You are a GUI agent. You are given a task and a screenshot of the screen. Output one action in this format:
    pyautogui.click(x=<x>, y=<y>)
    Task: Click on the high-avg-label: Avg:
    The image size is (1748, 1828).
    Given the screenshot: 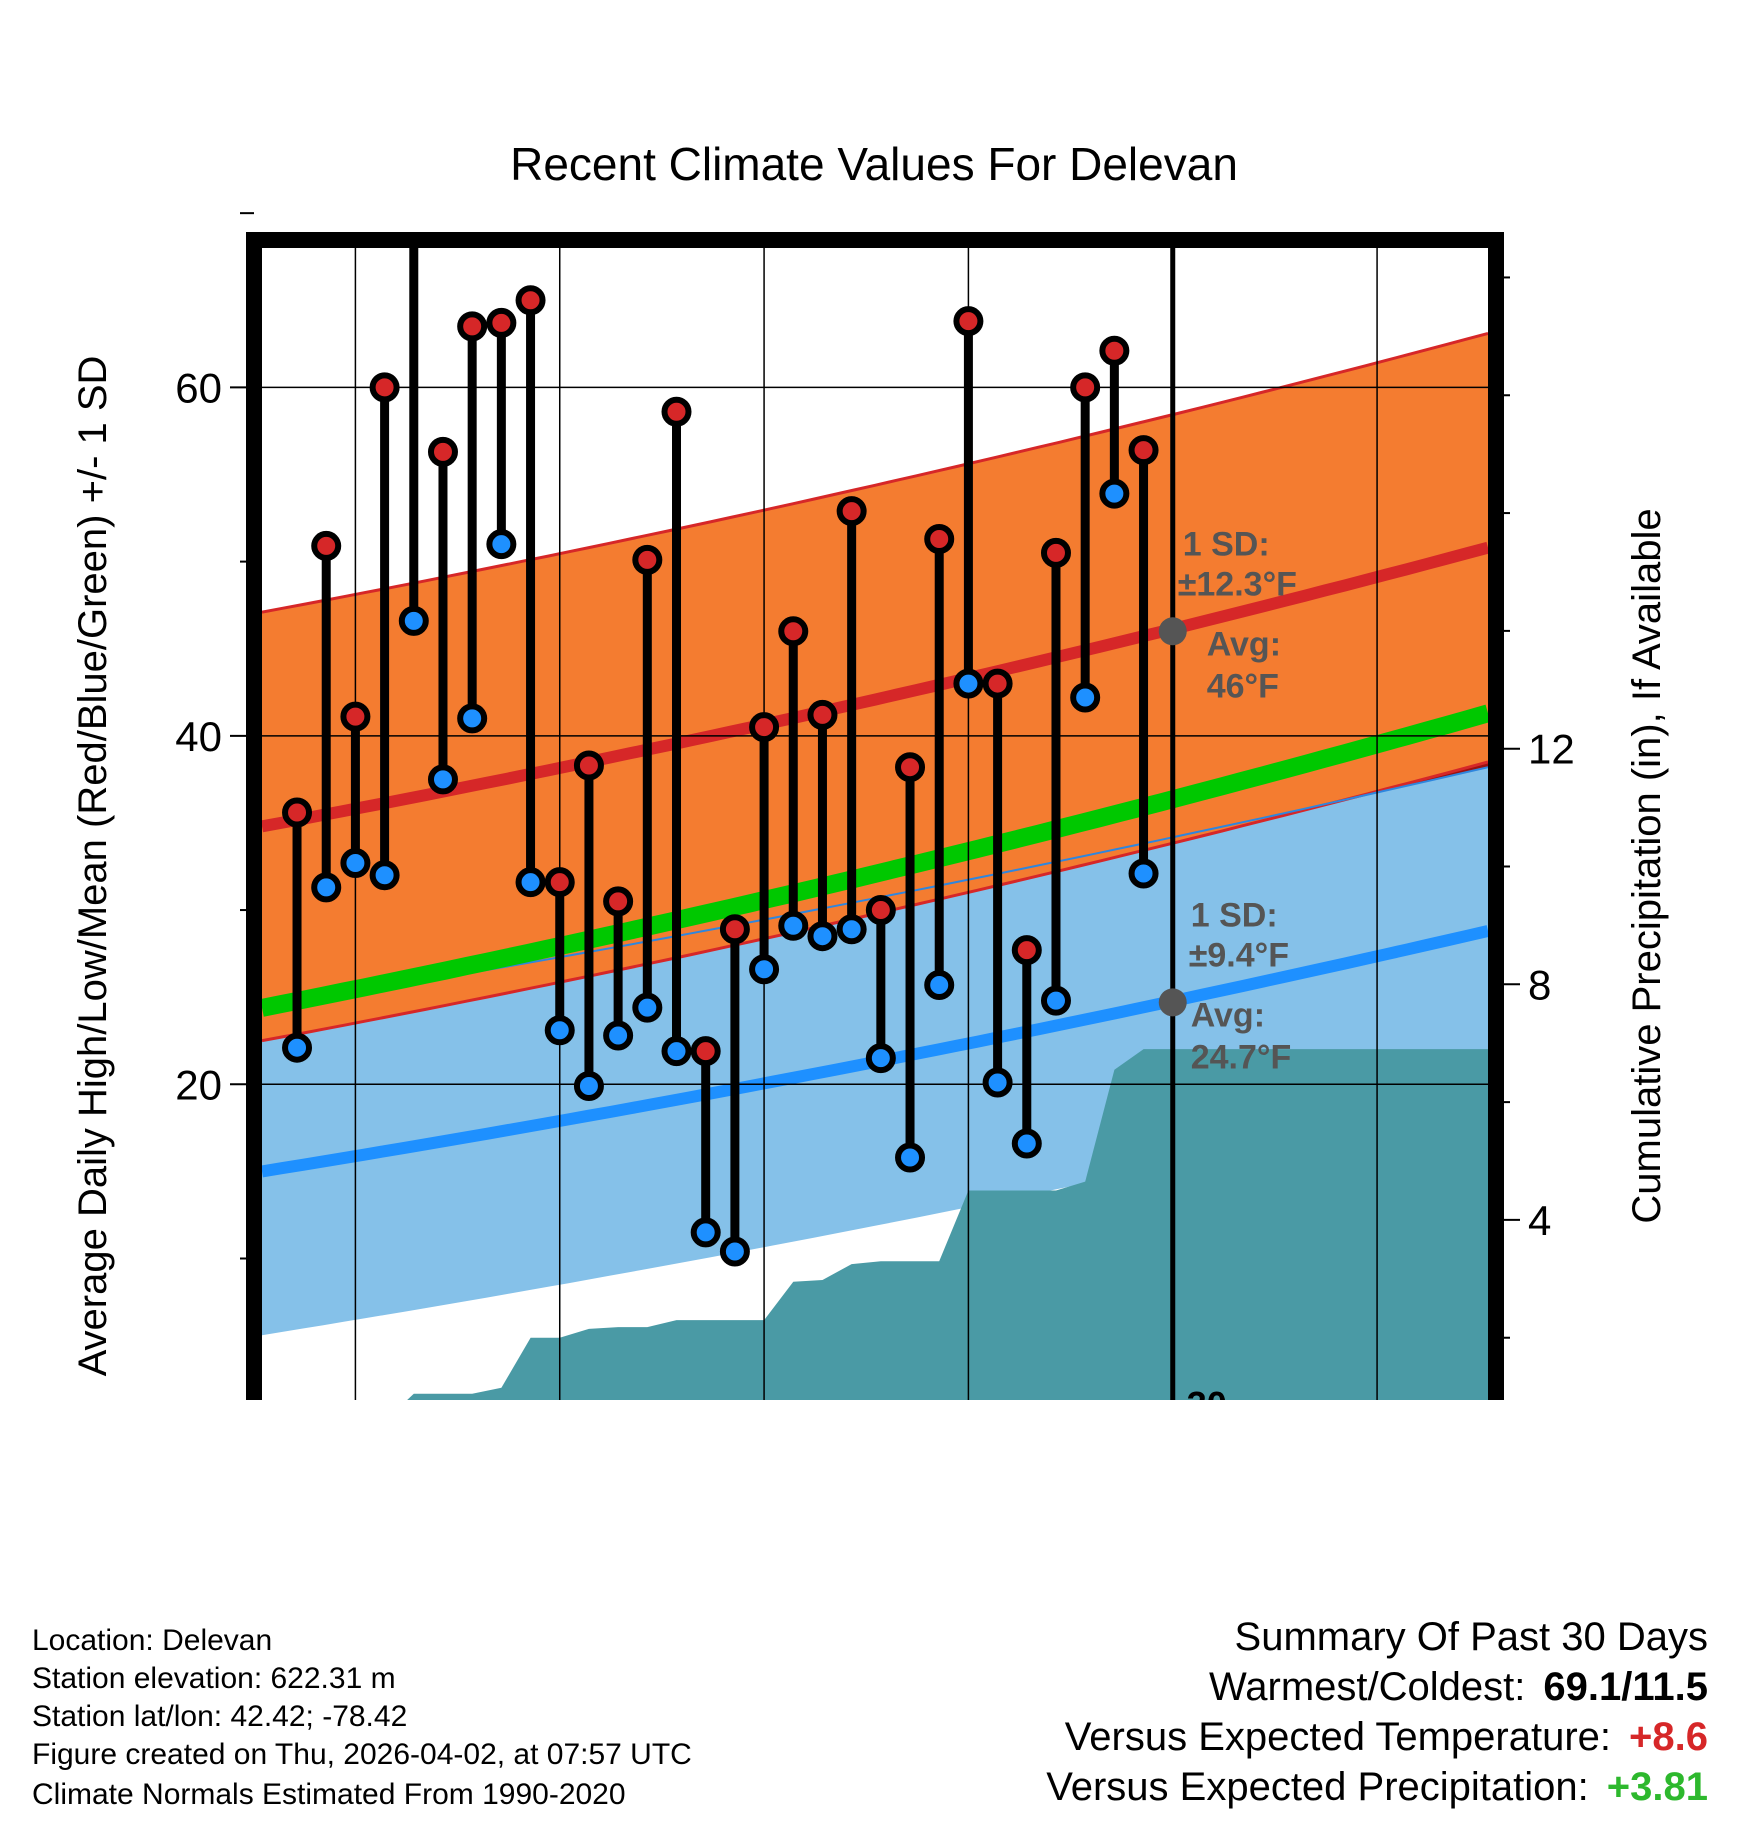 What is the action you would take?
    pyautogui.click(x=1244, y=644)
    